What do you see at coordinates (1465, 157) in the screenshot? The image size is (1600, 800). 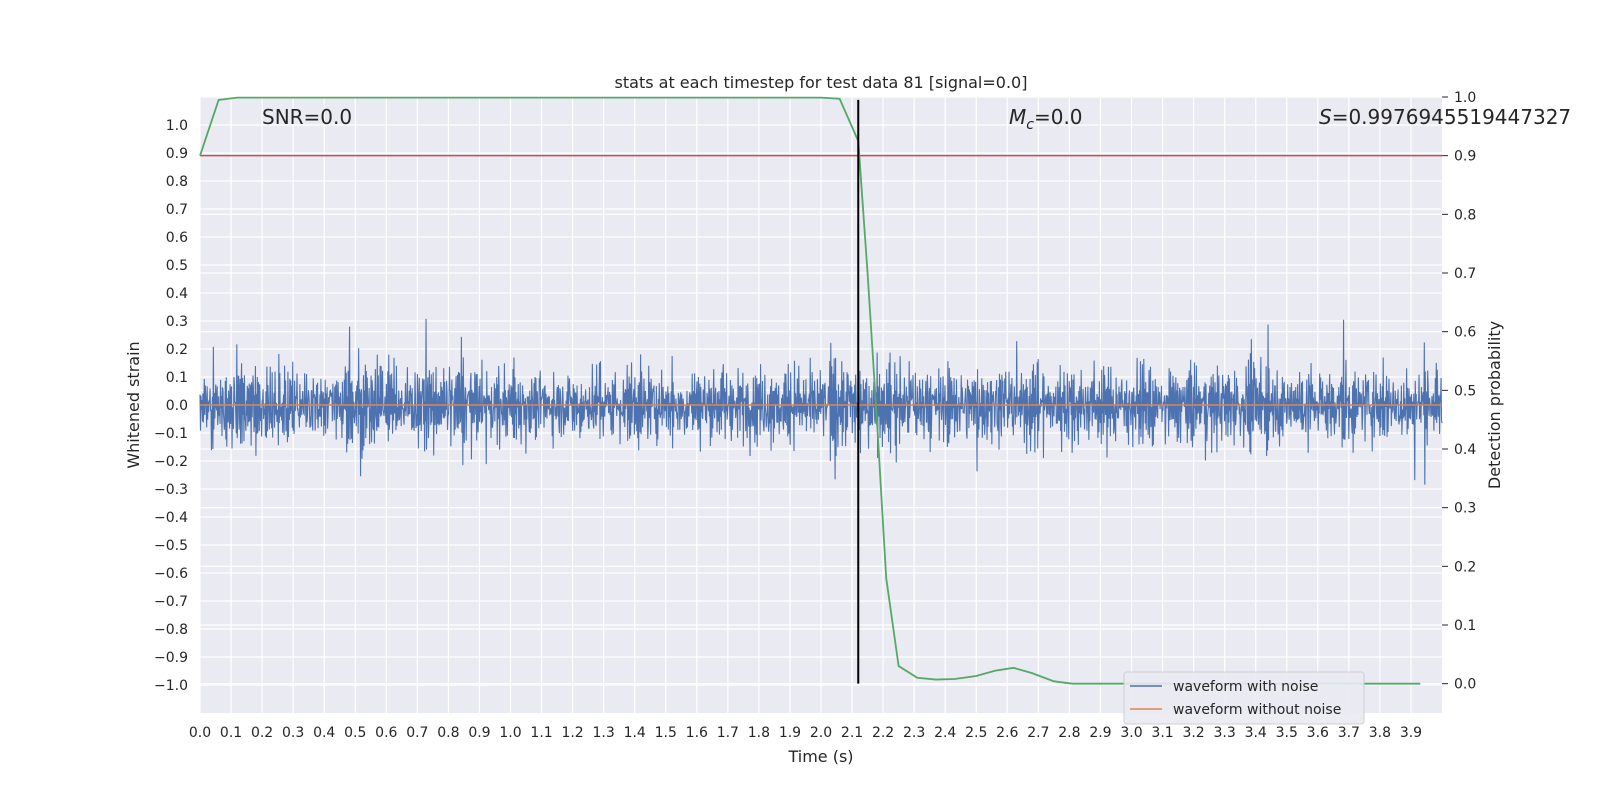 I see `y2-tick-label: 0.9` at bounding box center [1465, 157].